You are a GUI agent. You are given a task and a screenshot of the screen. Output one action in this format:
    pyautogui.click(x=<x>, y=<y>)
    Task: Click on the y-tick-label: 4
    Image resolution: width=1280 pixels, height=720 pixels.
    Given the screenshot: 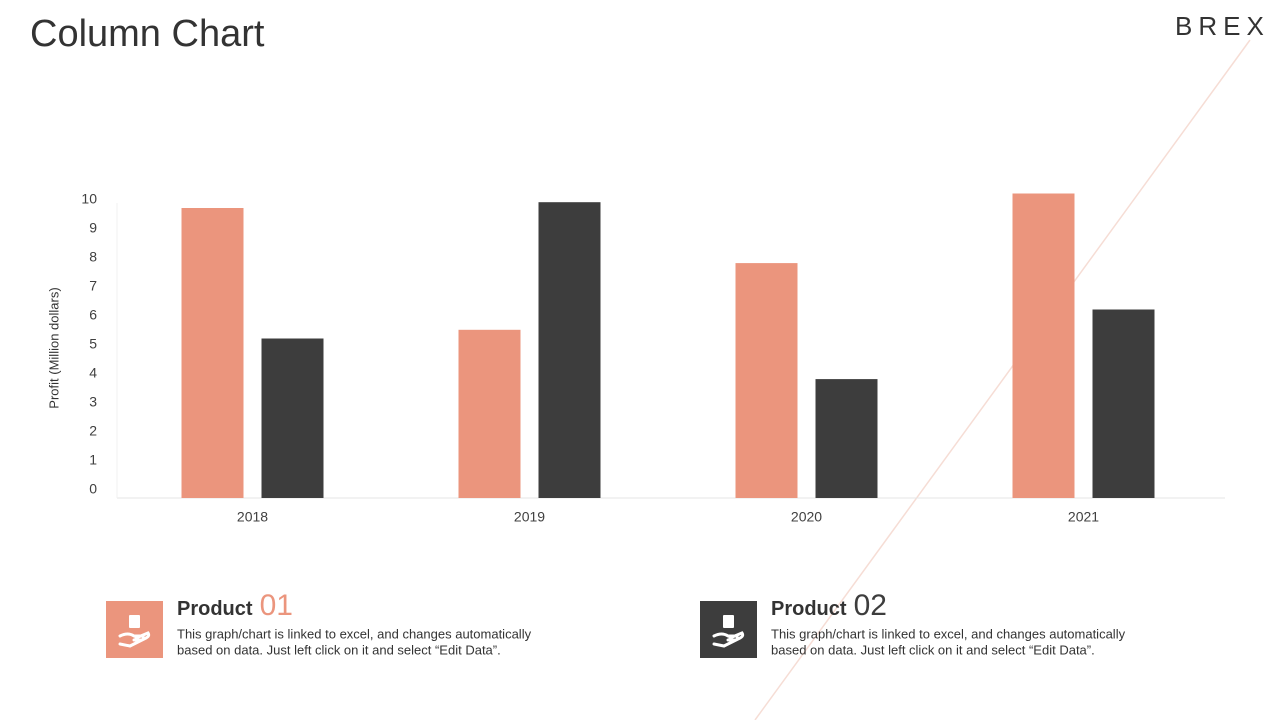 What is the action you would take?
    pyautogui.click(x=93, y=373)
    